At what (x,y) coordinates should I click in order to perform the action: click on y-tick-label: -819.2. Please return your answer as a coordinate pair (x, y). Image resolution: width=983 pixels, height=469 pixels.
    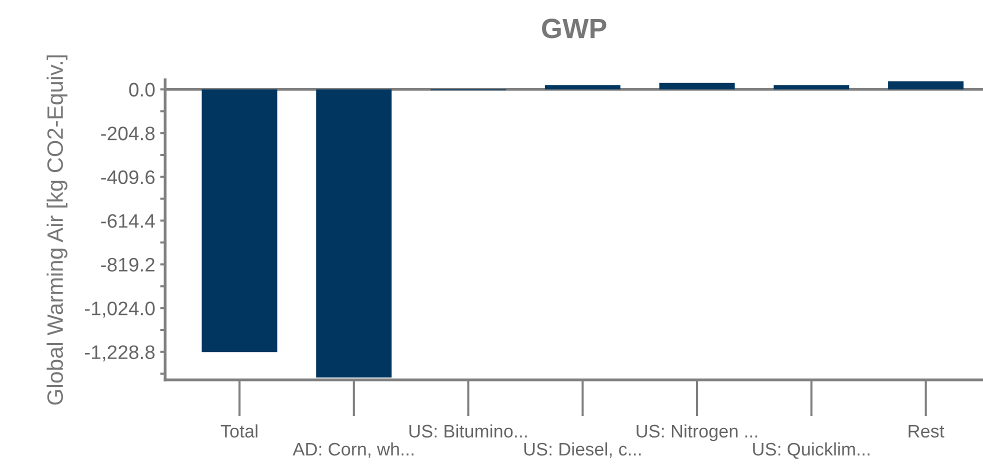
    Looking at the image, I should click on (127, 265).